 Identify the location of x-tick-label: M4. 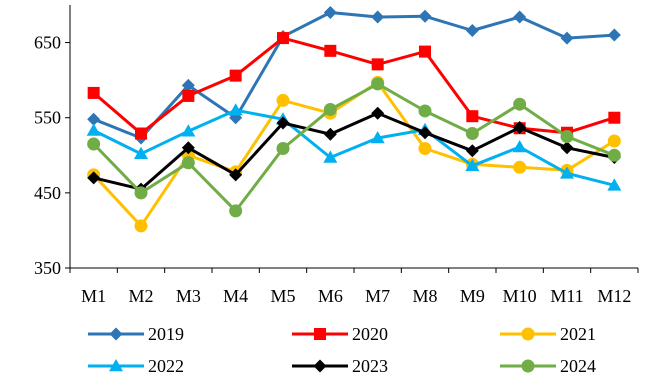
(235, 296).